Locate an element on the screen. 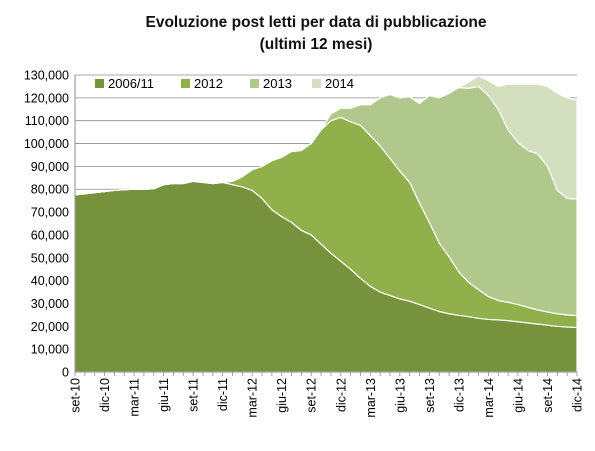 The height and width of the screenshot is (451, 595). x-tick-label: mar-11 is located at coordinates (135, 397).